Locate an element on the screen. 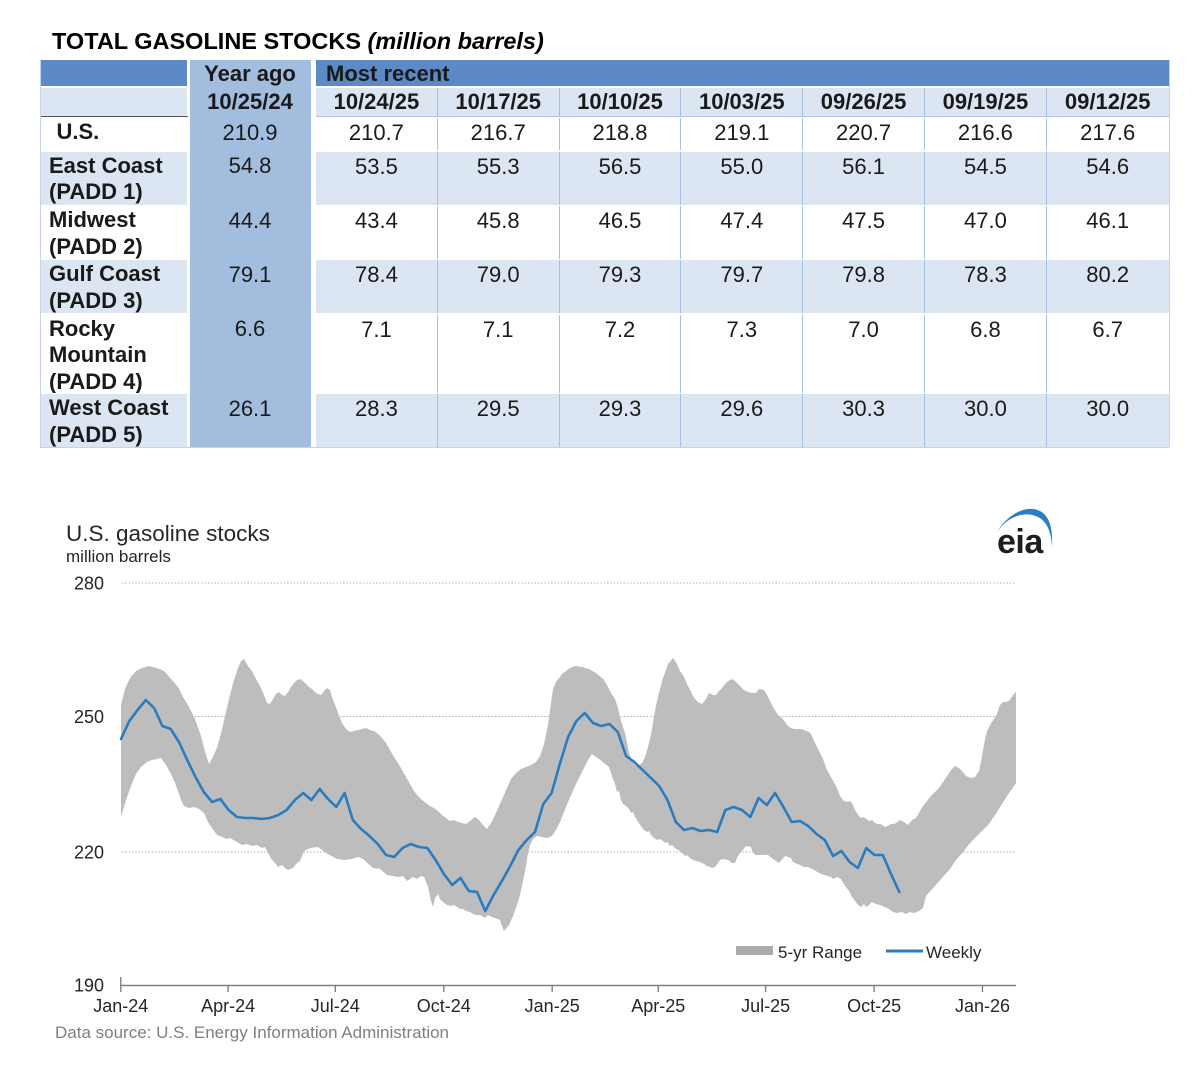 This screenshot has width=1200, height=1073. svg-text: Jan-26 is located at coordinates (982, 1006).